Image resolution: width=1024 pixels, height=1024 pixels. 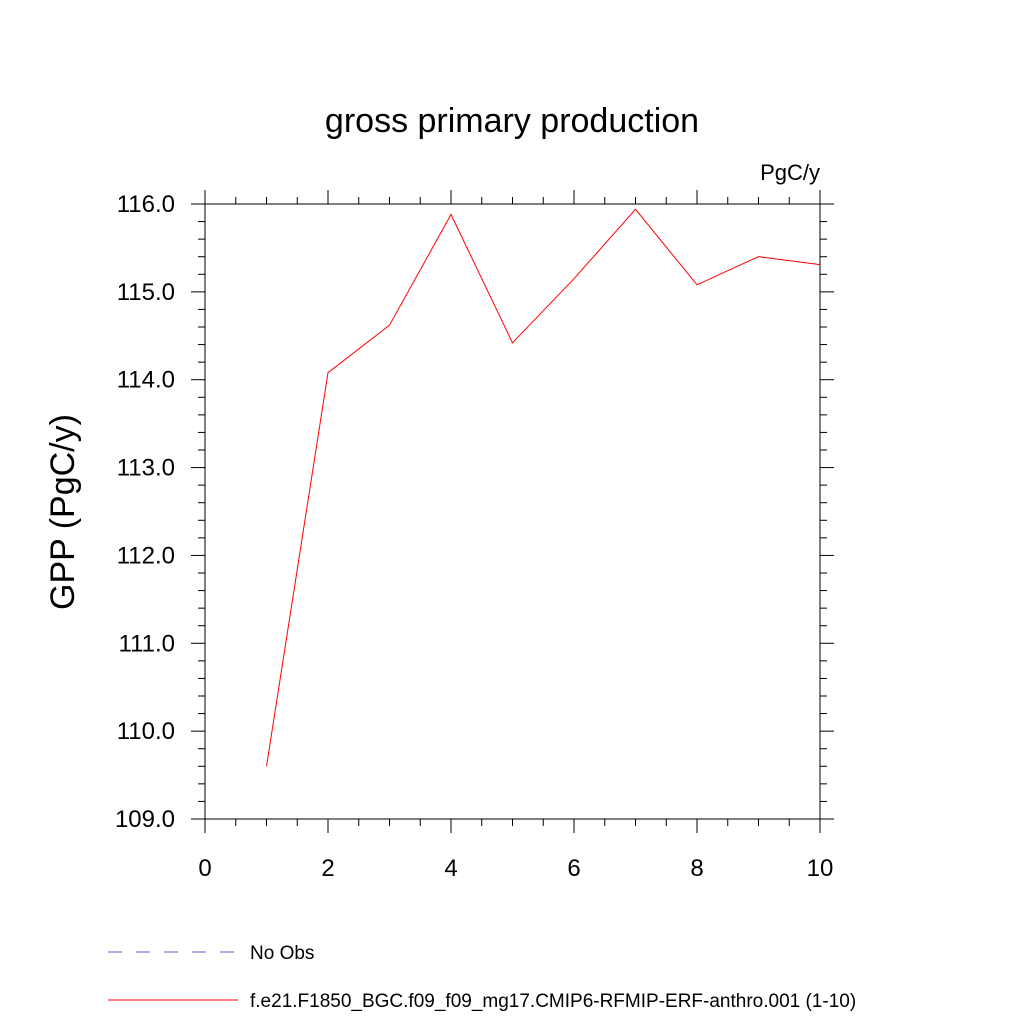 What do you see at coordinates (450, 868) in the screenshot?
I see `x-tick-label: 4` at bounding box center [450, 868].